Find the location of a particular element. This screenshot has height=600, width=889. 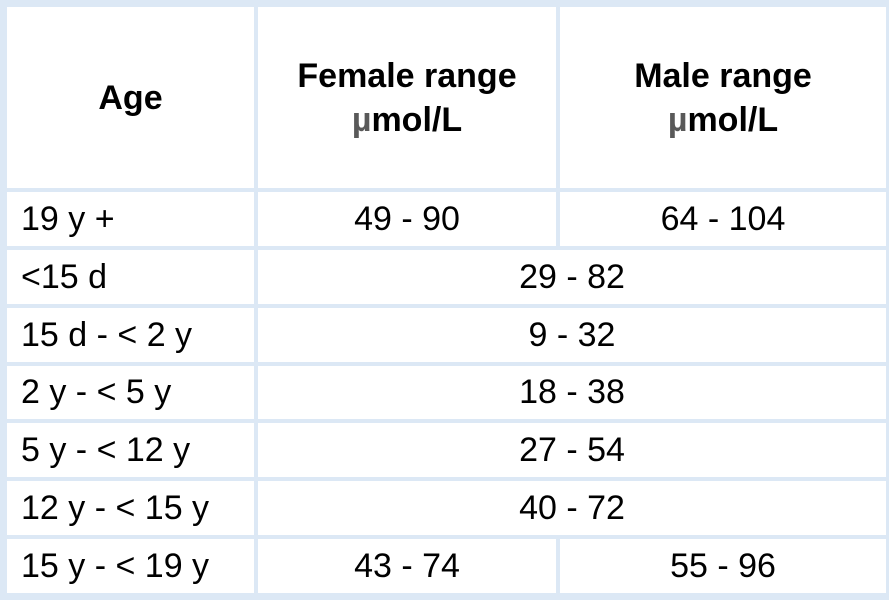

combined-range-cell: 27 - 54 is located at coordinates (572, 450).